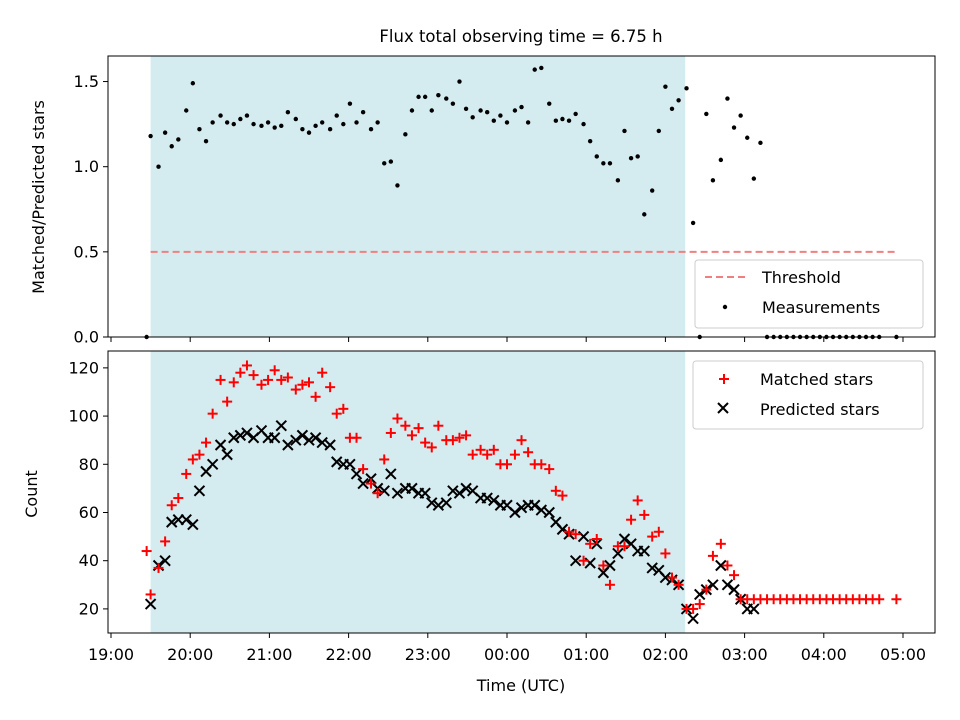 This screenshot has width=960, height=720. What do you see at coordinates (808, 395) in the screenshot?
I see `count-legend-box` at bounding box center [808, 395].